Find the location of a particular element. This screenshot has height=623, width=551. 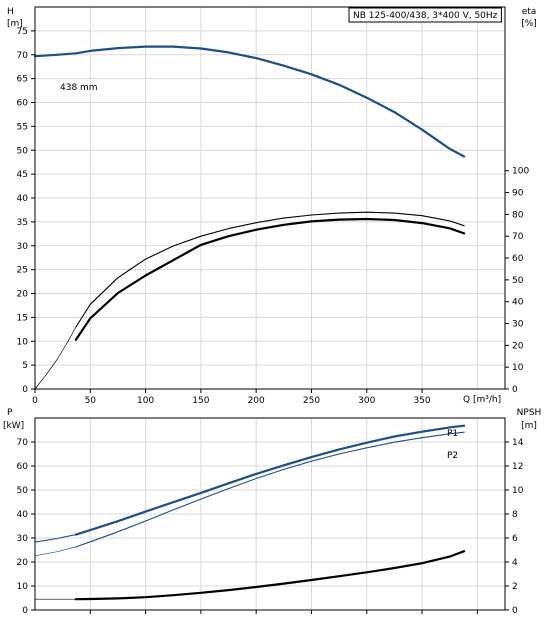

bottom-y-right-tick-label: 6 is located at coordinates (515, 539).